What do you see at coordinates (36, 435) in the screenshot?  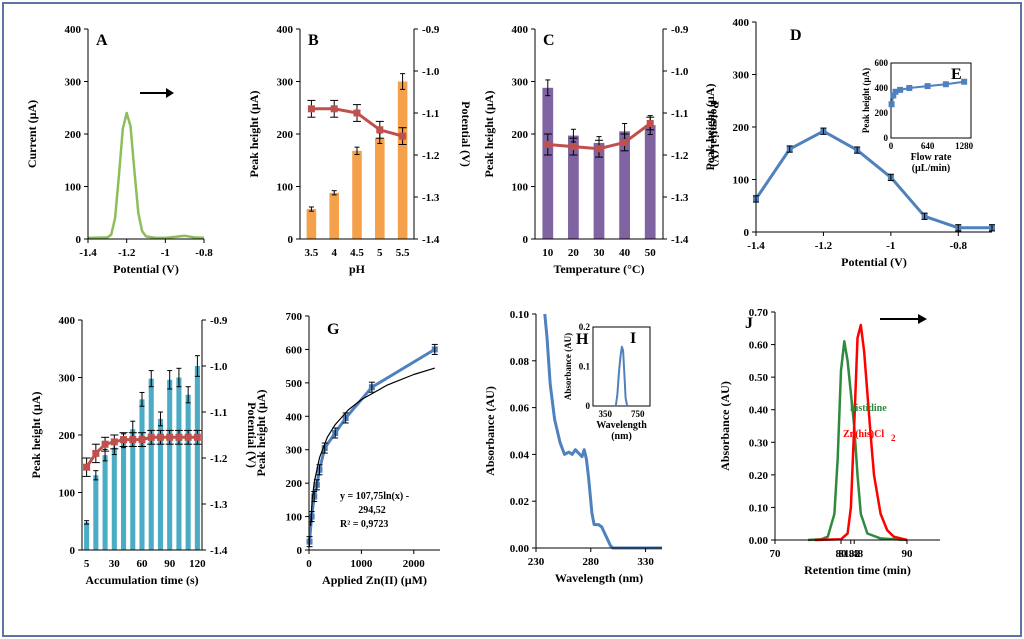 I see `panel-f-ylabel: Peak height (µA)` at bounding box center [36, 435].